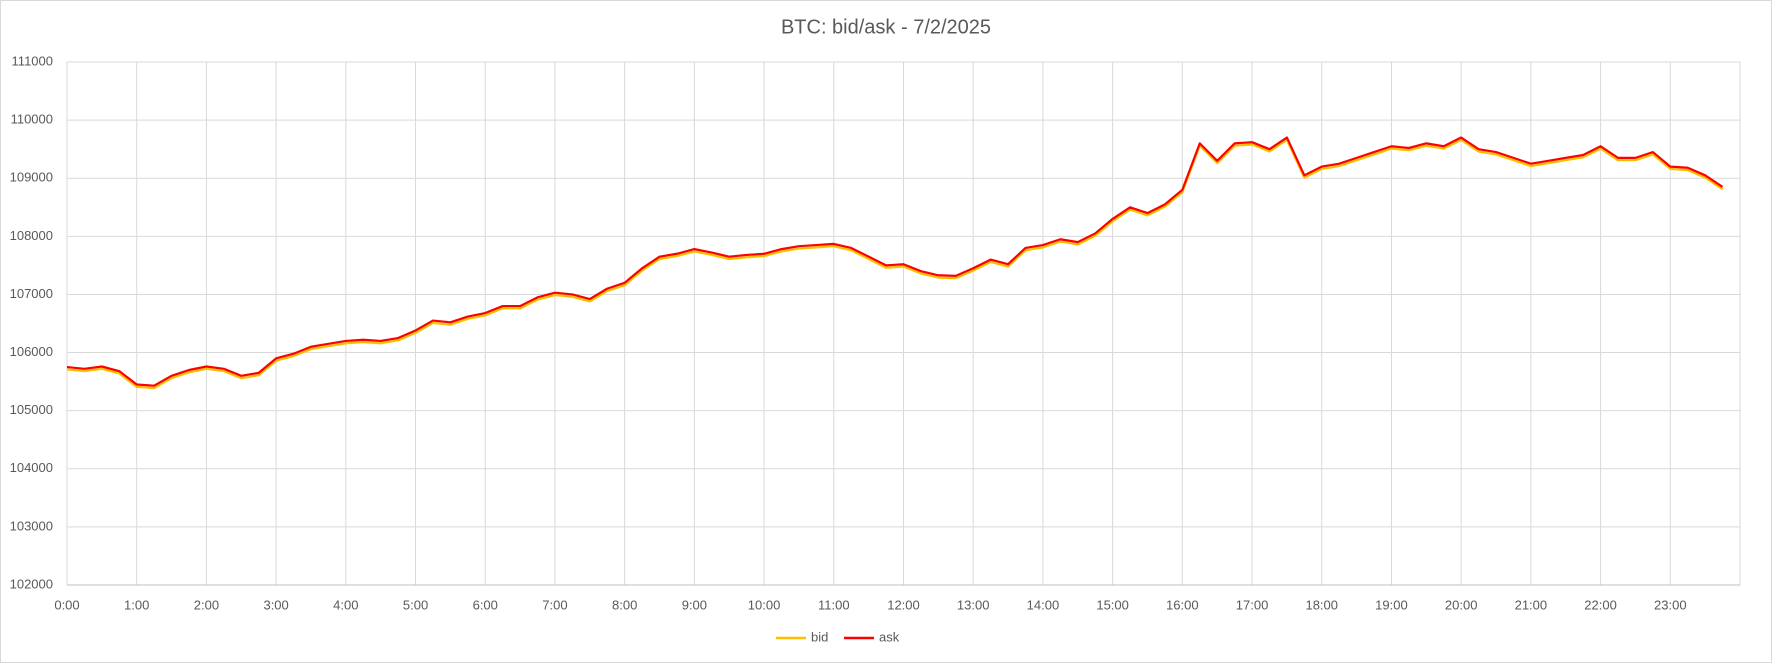 This screenshot has width=1772, height=663. Describe the element at coordinates (415, 604) in the screenshot. I see `x-tick-label: 5:00` at that location.